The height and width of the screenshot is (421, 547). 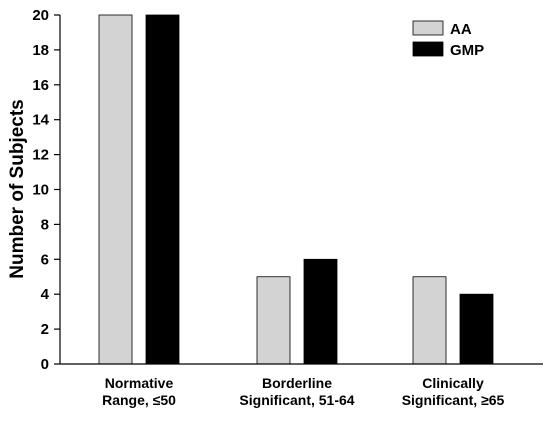 What do you see at coordinates (296, 391) in the screenshot?
I see `x-category-label: Borderline Significant, 51-64` at bounding box center [296, 391].